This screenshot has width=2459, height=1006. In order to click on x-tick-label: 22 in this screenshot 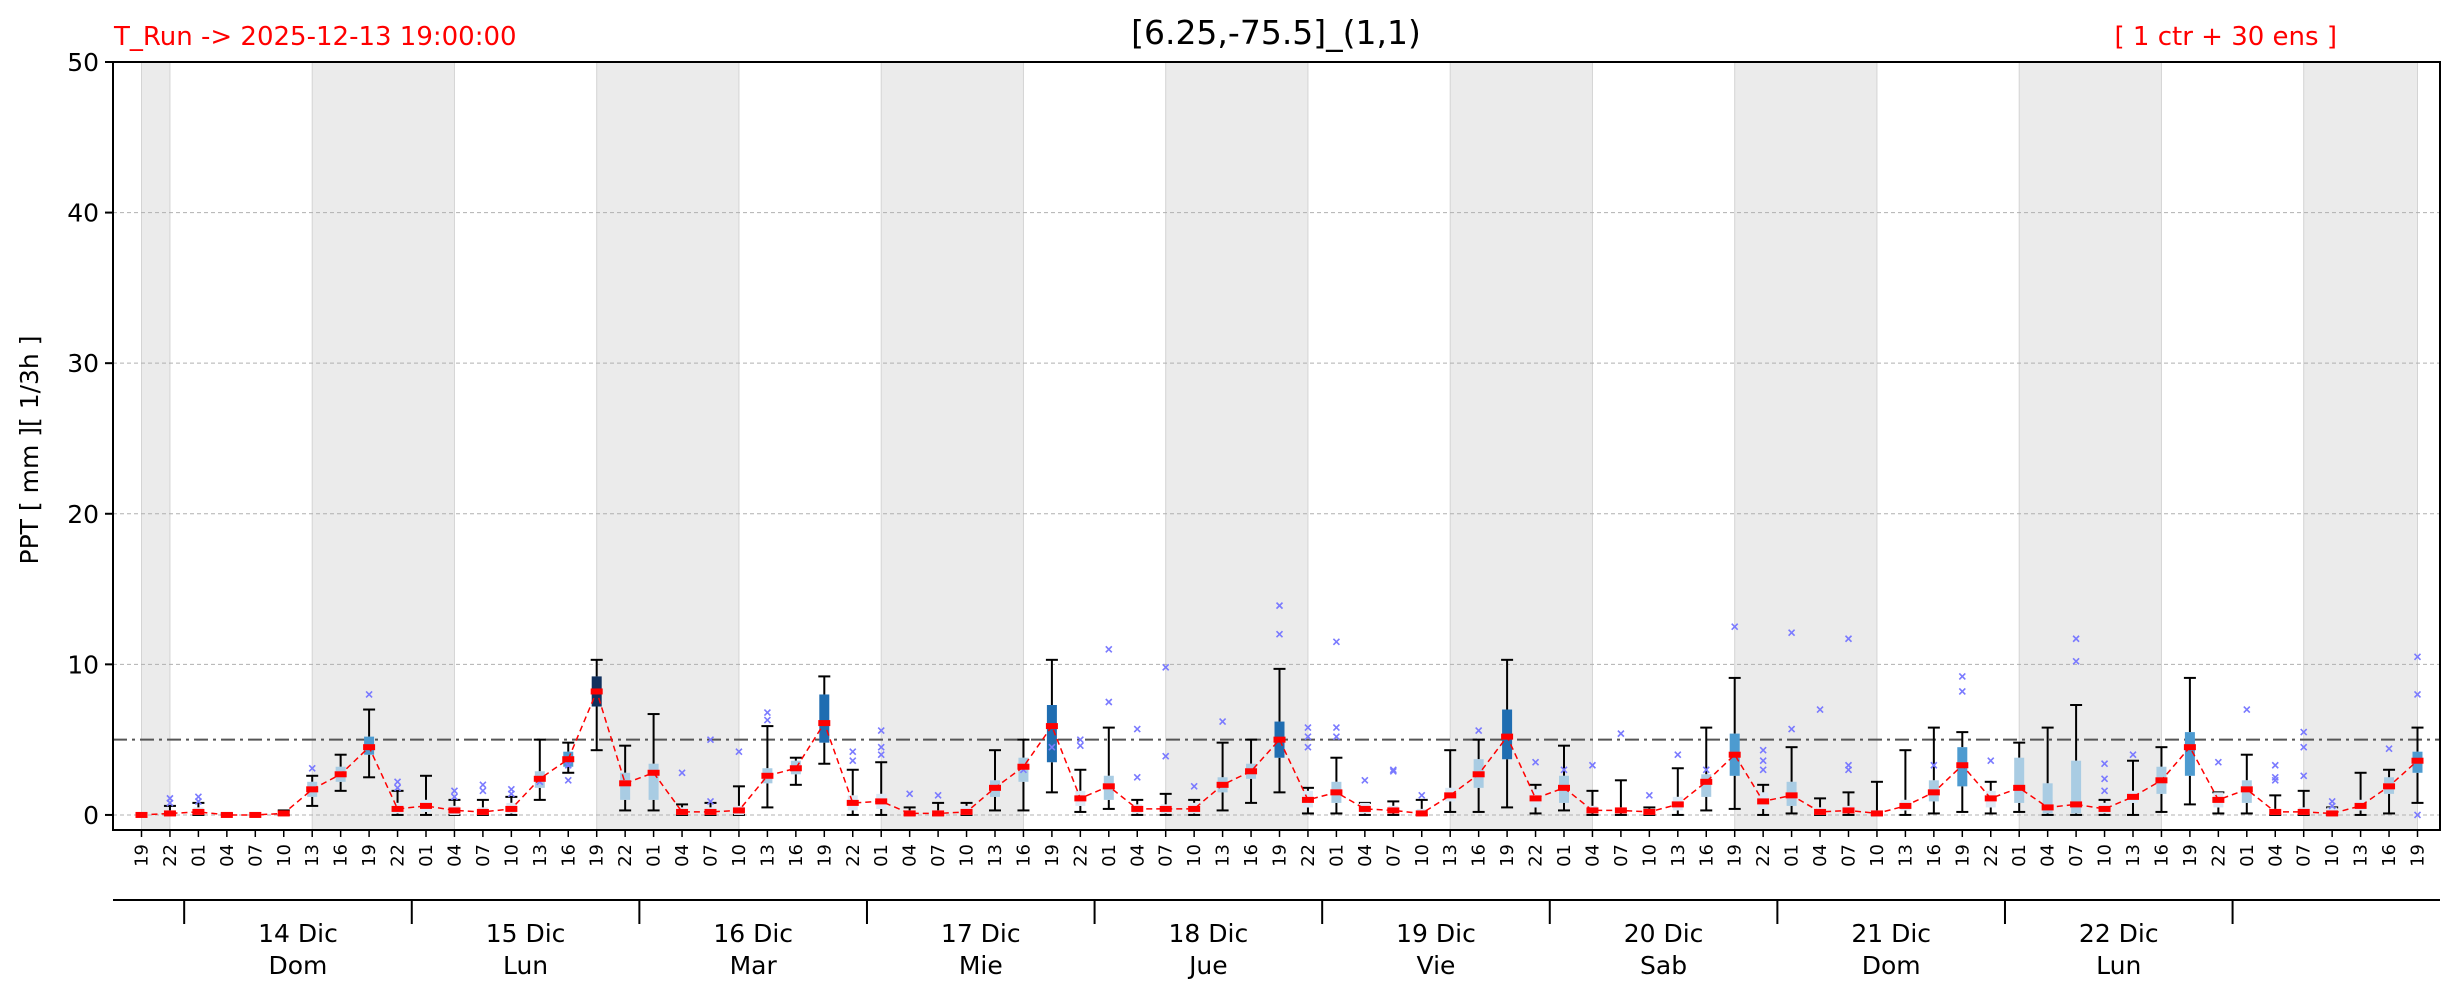, I will do `click(170, 855)`.